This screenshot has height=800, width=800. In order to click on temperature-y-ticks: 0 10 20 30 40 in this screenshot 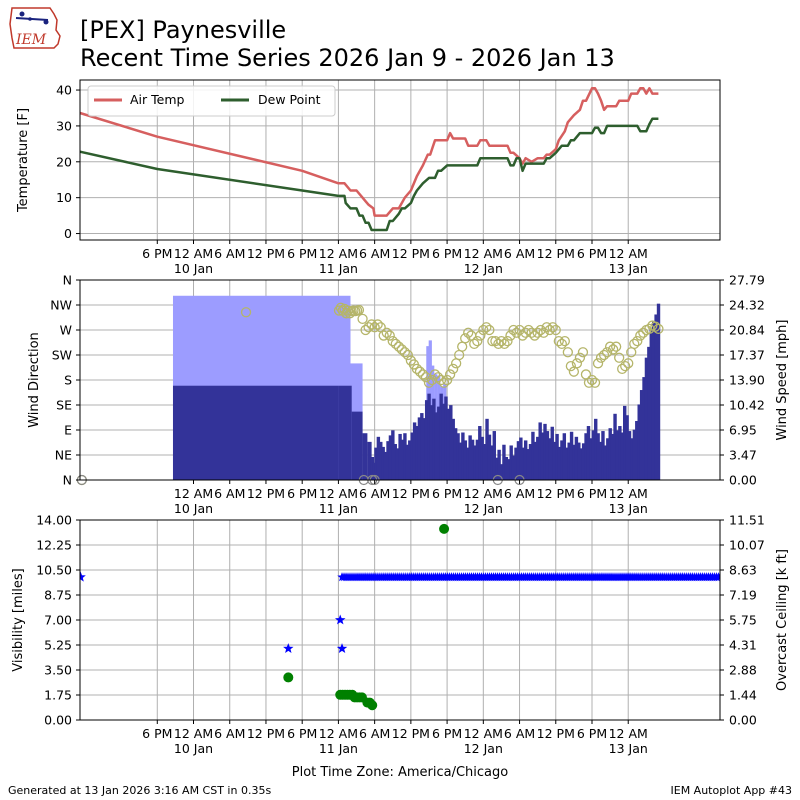, I will do `click(68, 162)`.